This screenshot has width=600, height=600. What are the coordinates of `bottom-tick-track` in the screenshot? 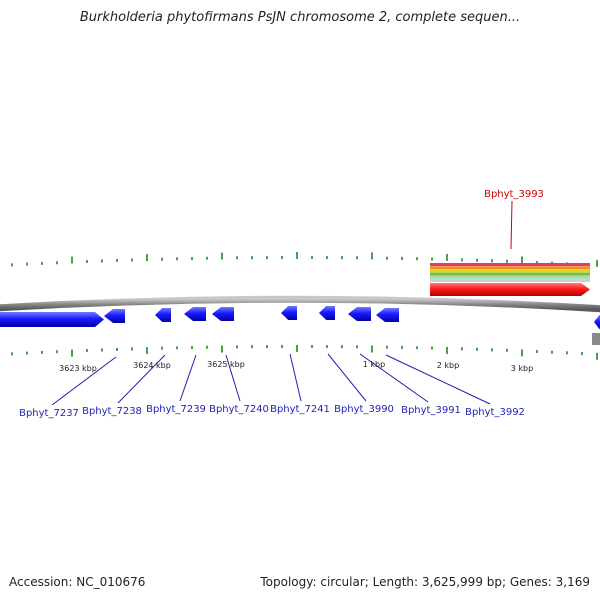 It's located at (304, 352).